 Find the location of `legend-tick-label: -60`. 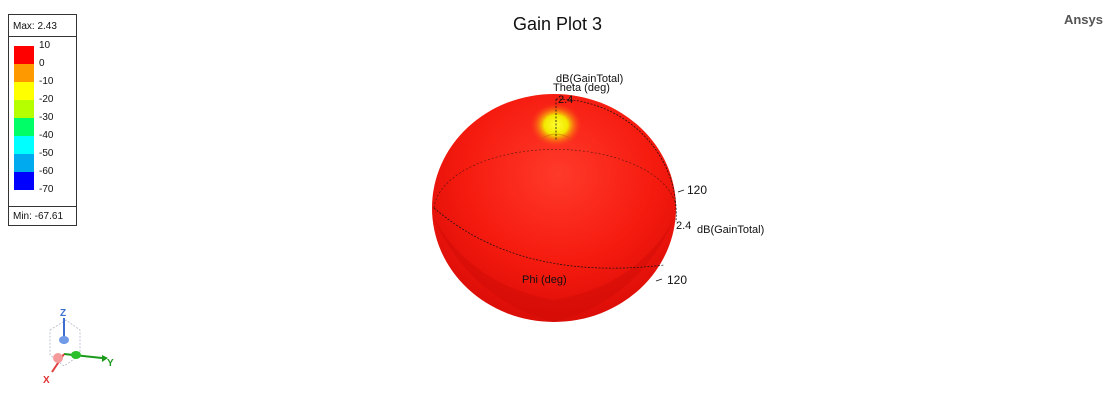

legend-tick-label: -60 is located at coordinates (46, 171).